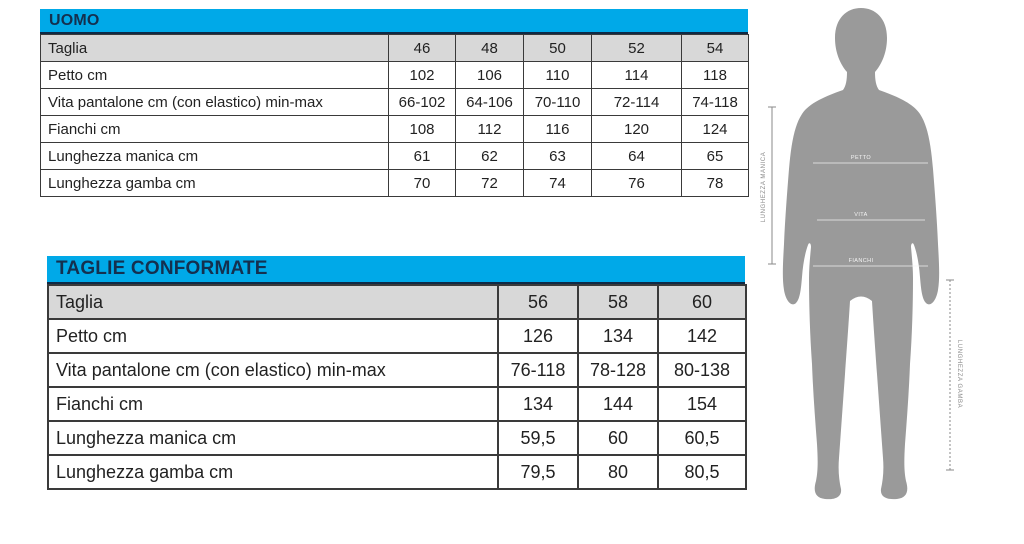 Image resolution: width=1024 pixels, height=544 pixels. I want to click on value-cell: 118, so click(715, 75).